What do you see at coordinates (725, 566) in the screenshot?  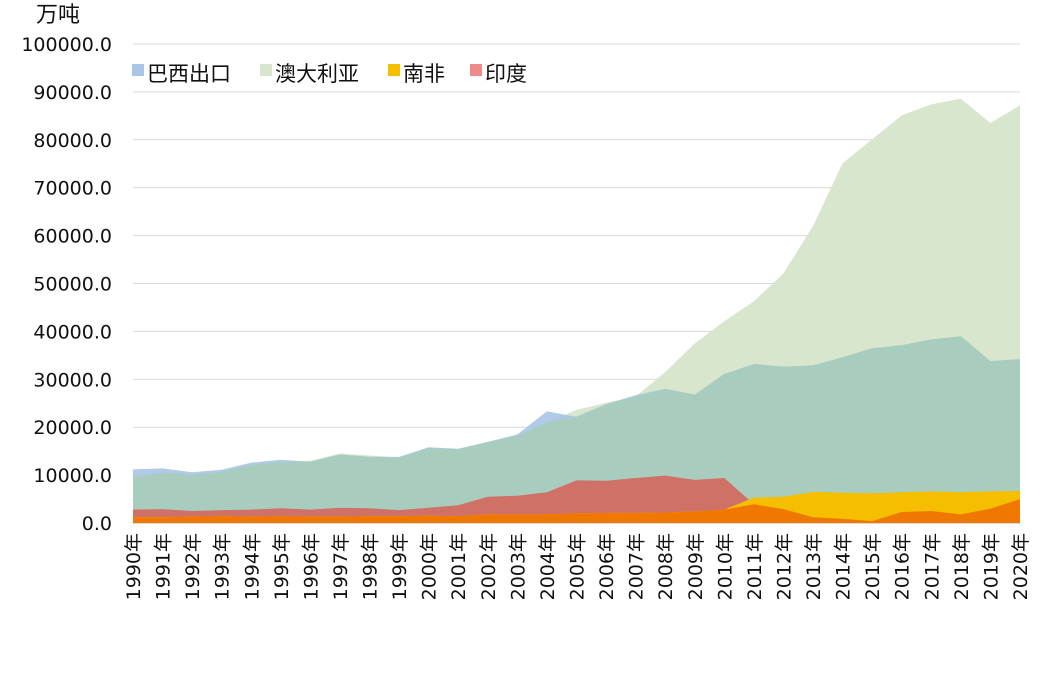 I see `x-tick-label: 2010年` at bounding box center [725, 566].